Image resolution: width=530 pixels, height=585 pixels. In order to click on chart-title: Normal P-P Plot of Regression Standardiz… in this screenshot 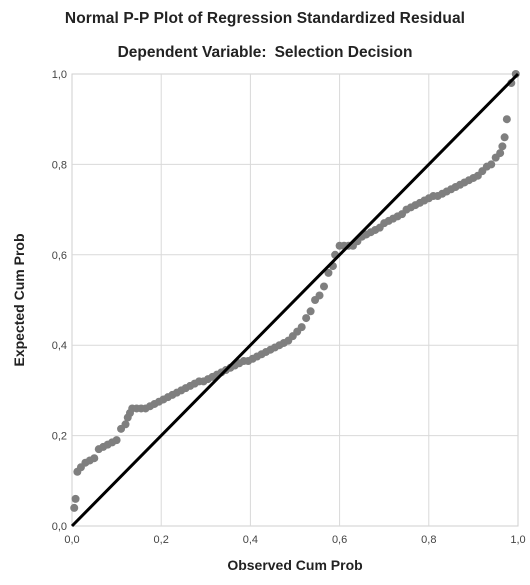, I will do `click(265, 18)`.